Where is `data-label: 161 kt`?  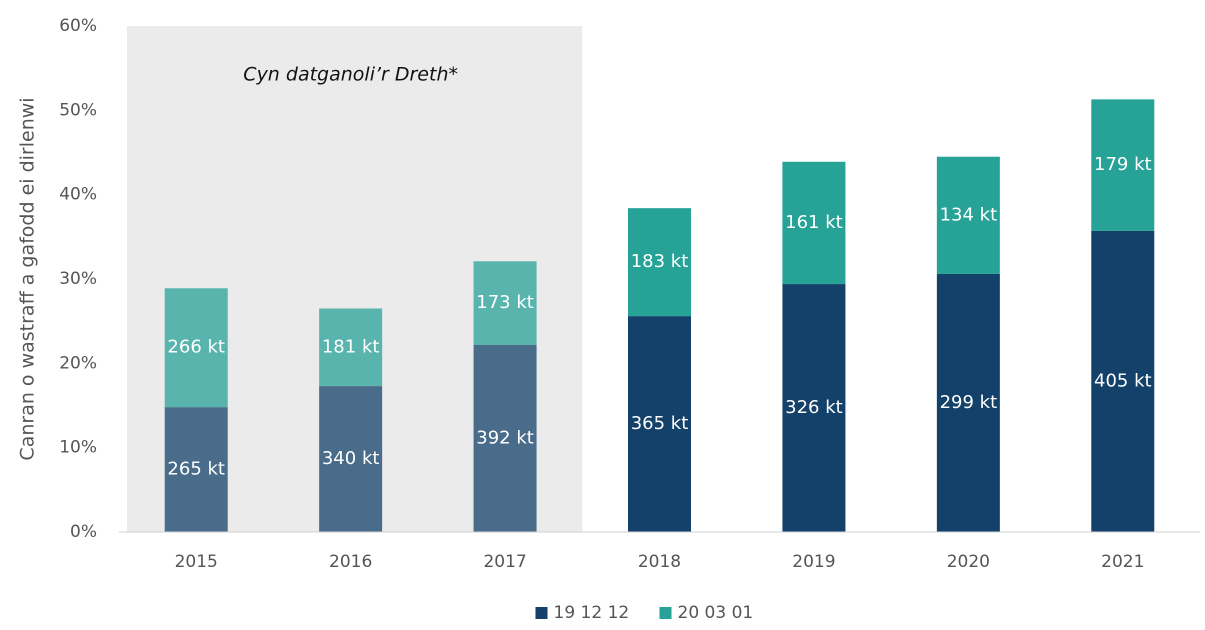 data-label: 161 kt is located at coordinates (814, 222).